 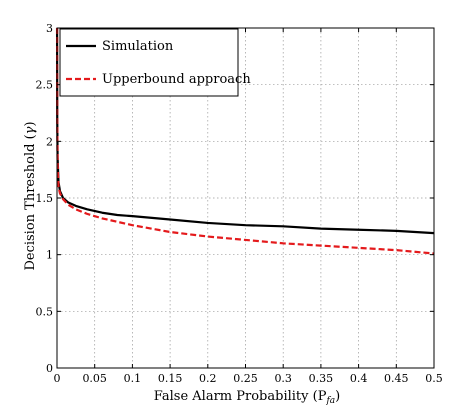 I want to click on x-tick-label: 0.5, so click(x=434, y=378).